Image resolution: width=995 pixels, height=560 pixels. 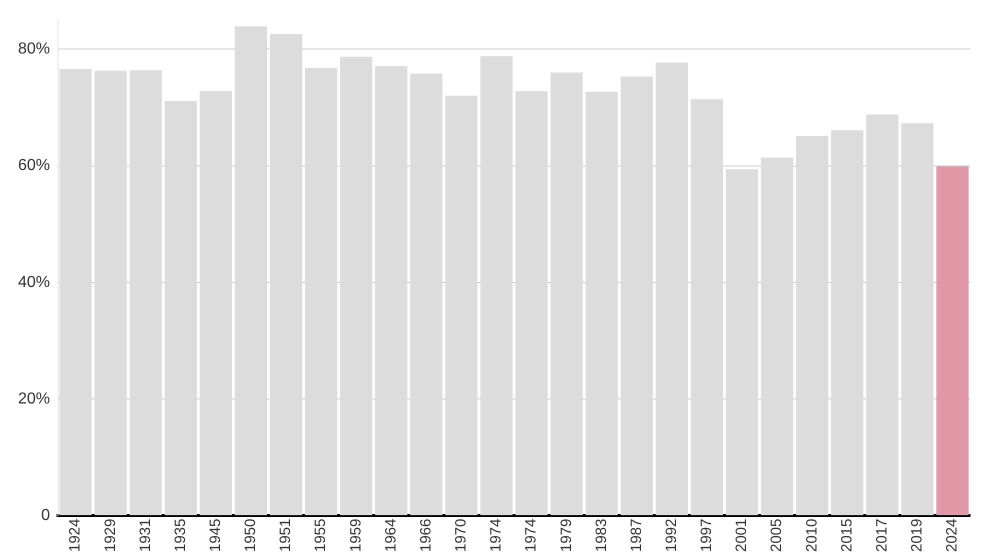 I want to click on x-tick-label: 2019, so click(x=917, y=535).